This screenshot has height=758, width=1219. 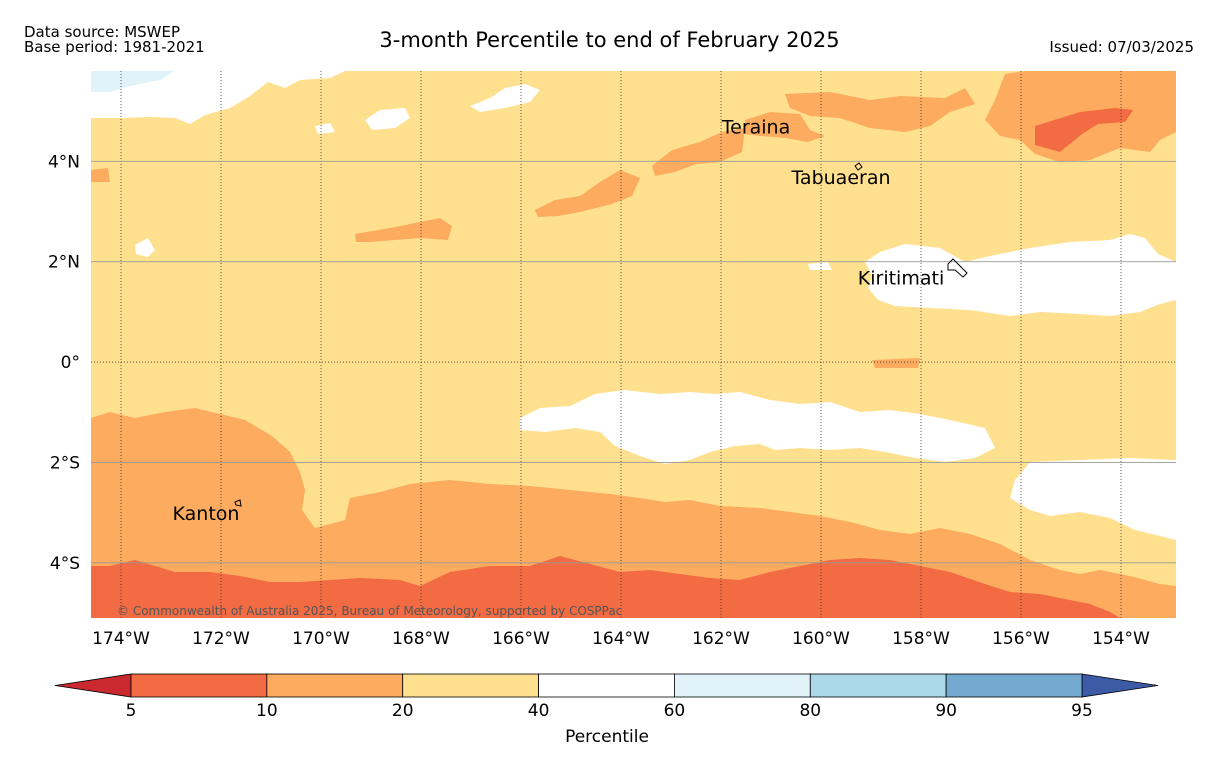 I want to click on lon-tick-label: 154°W, so click(x=1121, y=639).